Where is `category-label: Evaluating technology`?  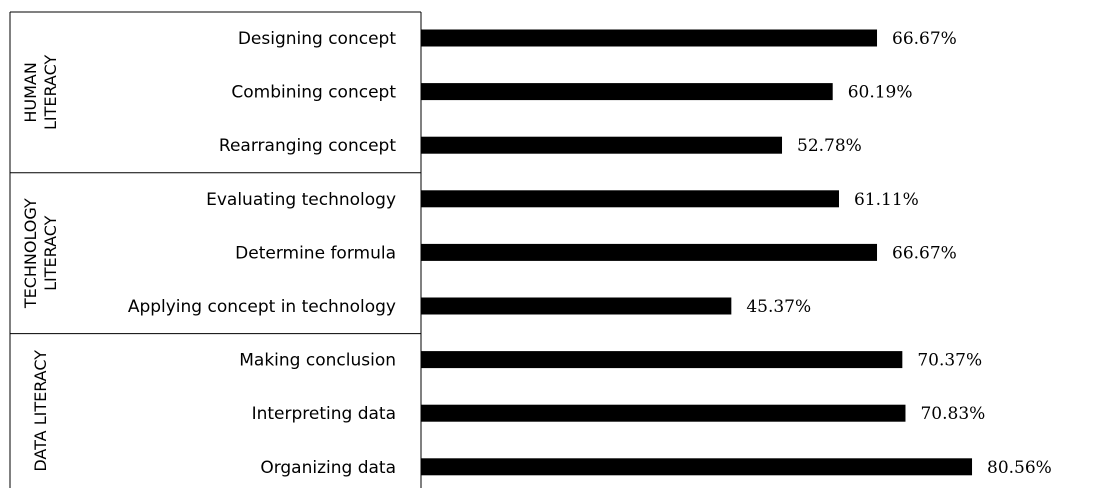 category-label: Evaluating technology is located at coordinates (301, 200).